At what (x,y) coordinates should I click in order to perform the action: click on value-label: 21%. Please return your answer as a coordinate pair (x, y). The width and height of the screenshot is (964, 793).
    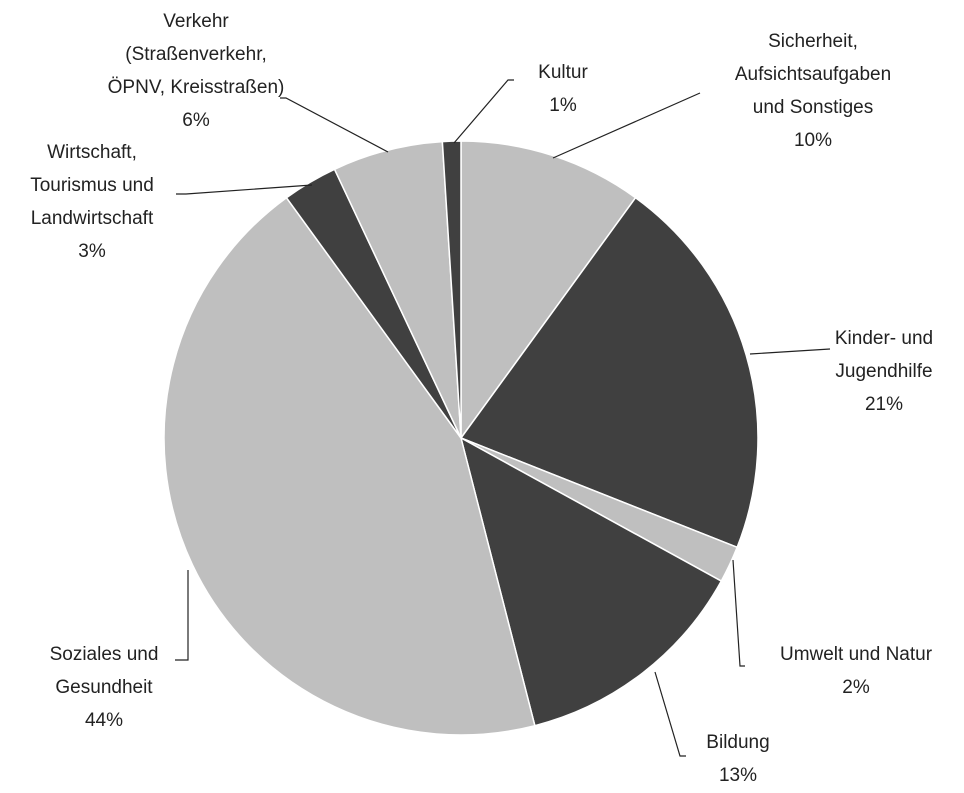
    Looking at the image, I should click on (884, 404).